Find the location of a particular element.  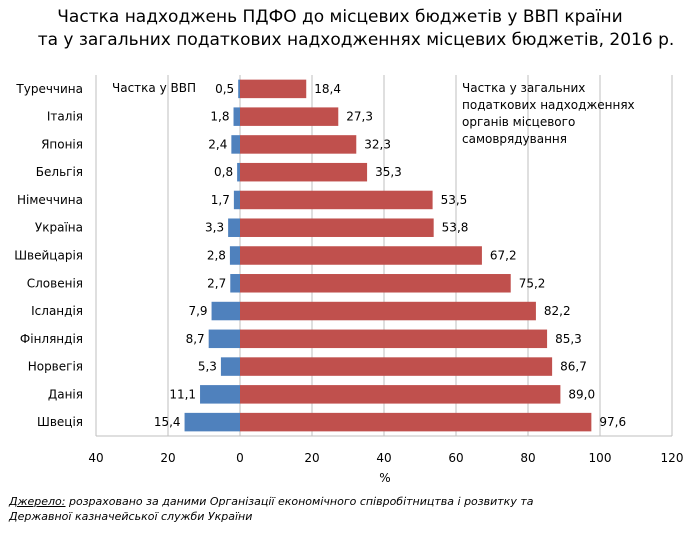

data-label-gdp-share: 3,3 is located at coordinates (214, 228).